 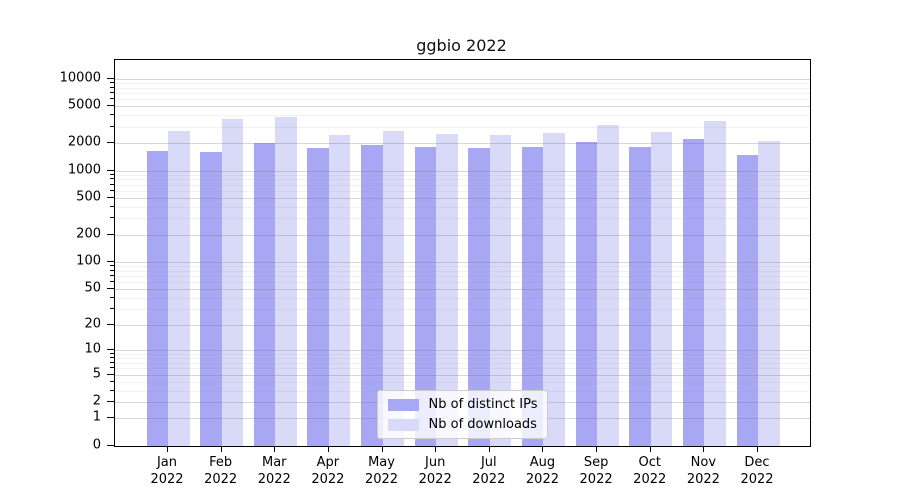 What do you see at coordinates (462, 424) in the screenshot?
I see `legend-item-downloads: Nb of downloads` at bounding box center [462, 424].